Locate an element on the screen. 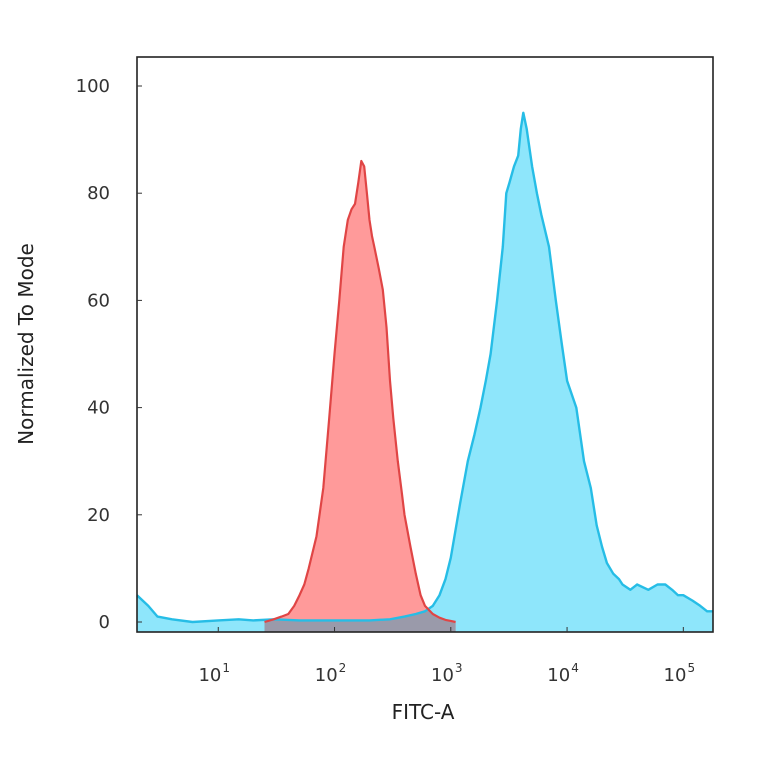  x-axis-title: FITC-A is located at coordinates (423, 712).